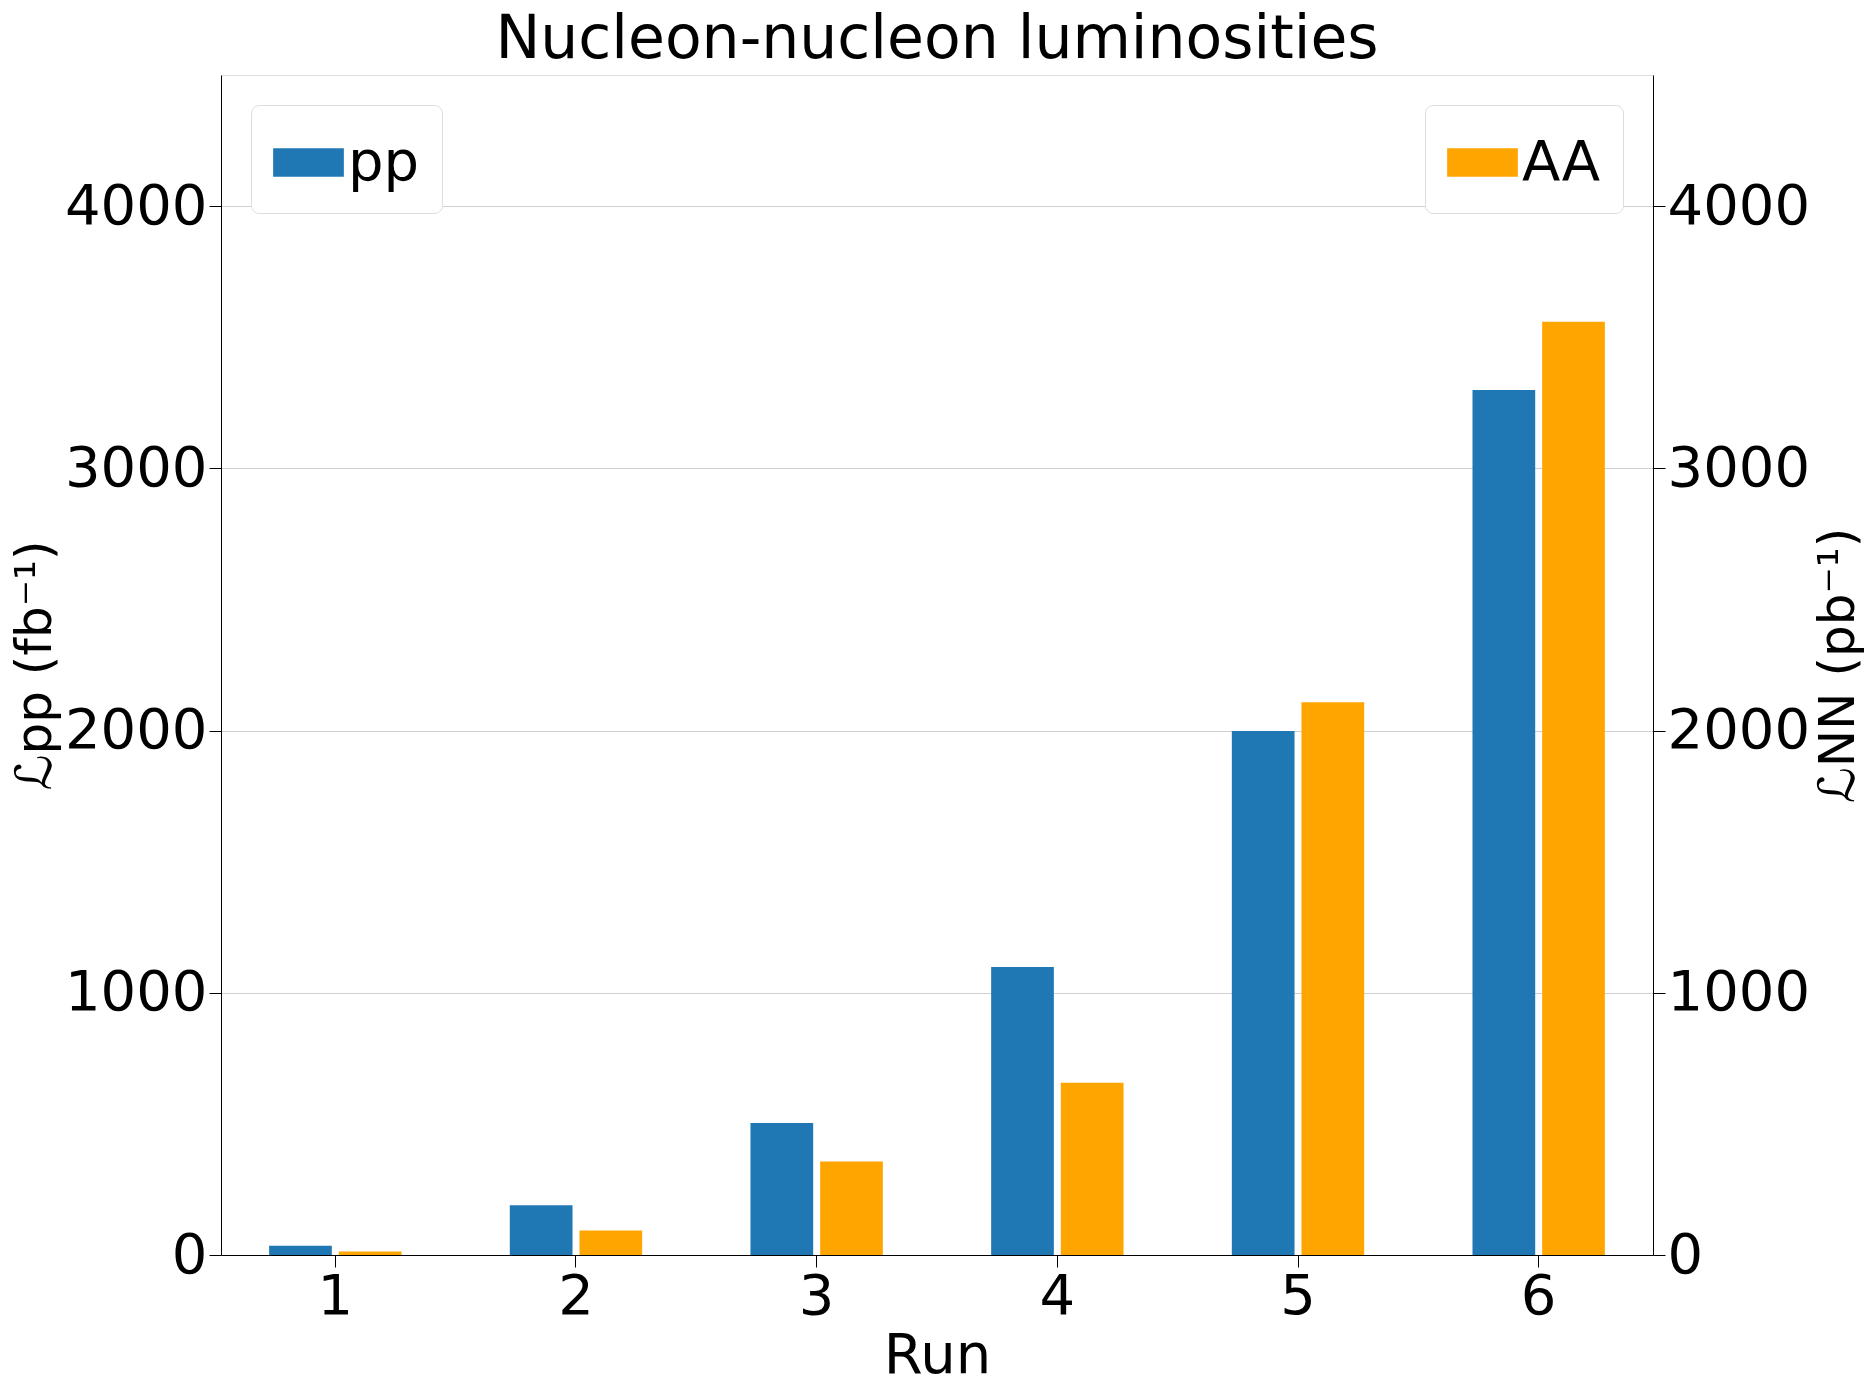 The image size is (1874, 1393). What do you see at coordinates (1057, 1294) in the screenshot?
I see `x-tick-label: 4` at bounding box center [1057, 1294].